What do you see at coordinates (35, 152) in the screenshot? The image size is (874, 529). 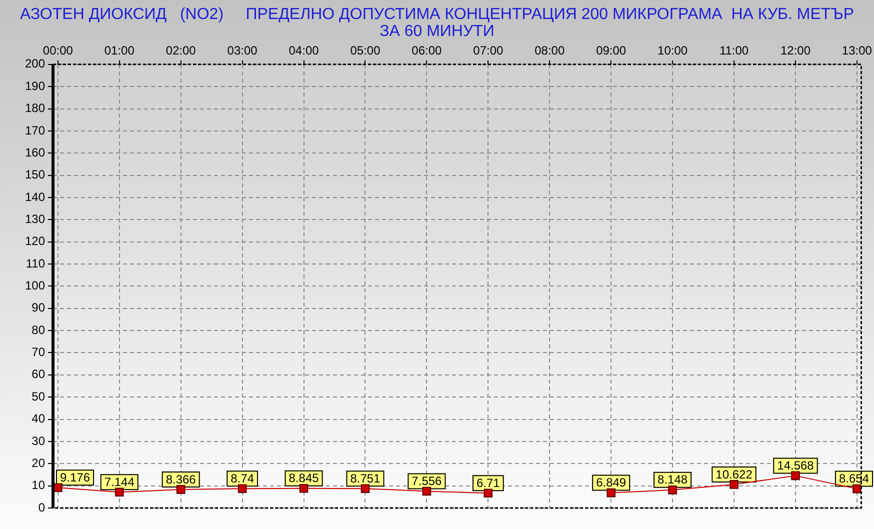 I see `y-tick-label: 160` at bounding box center [35, 152].